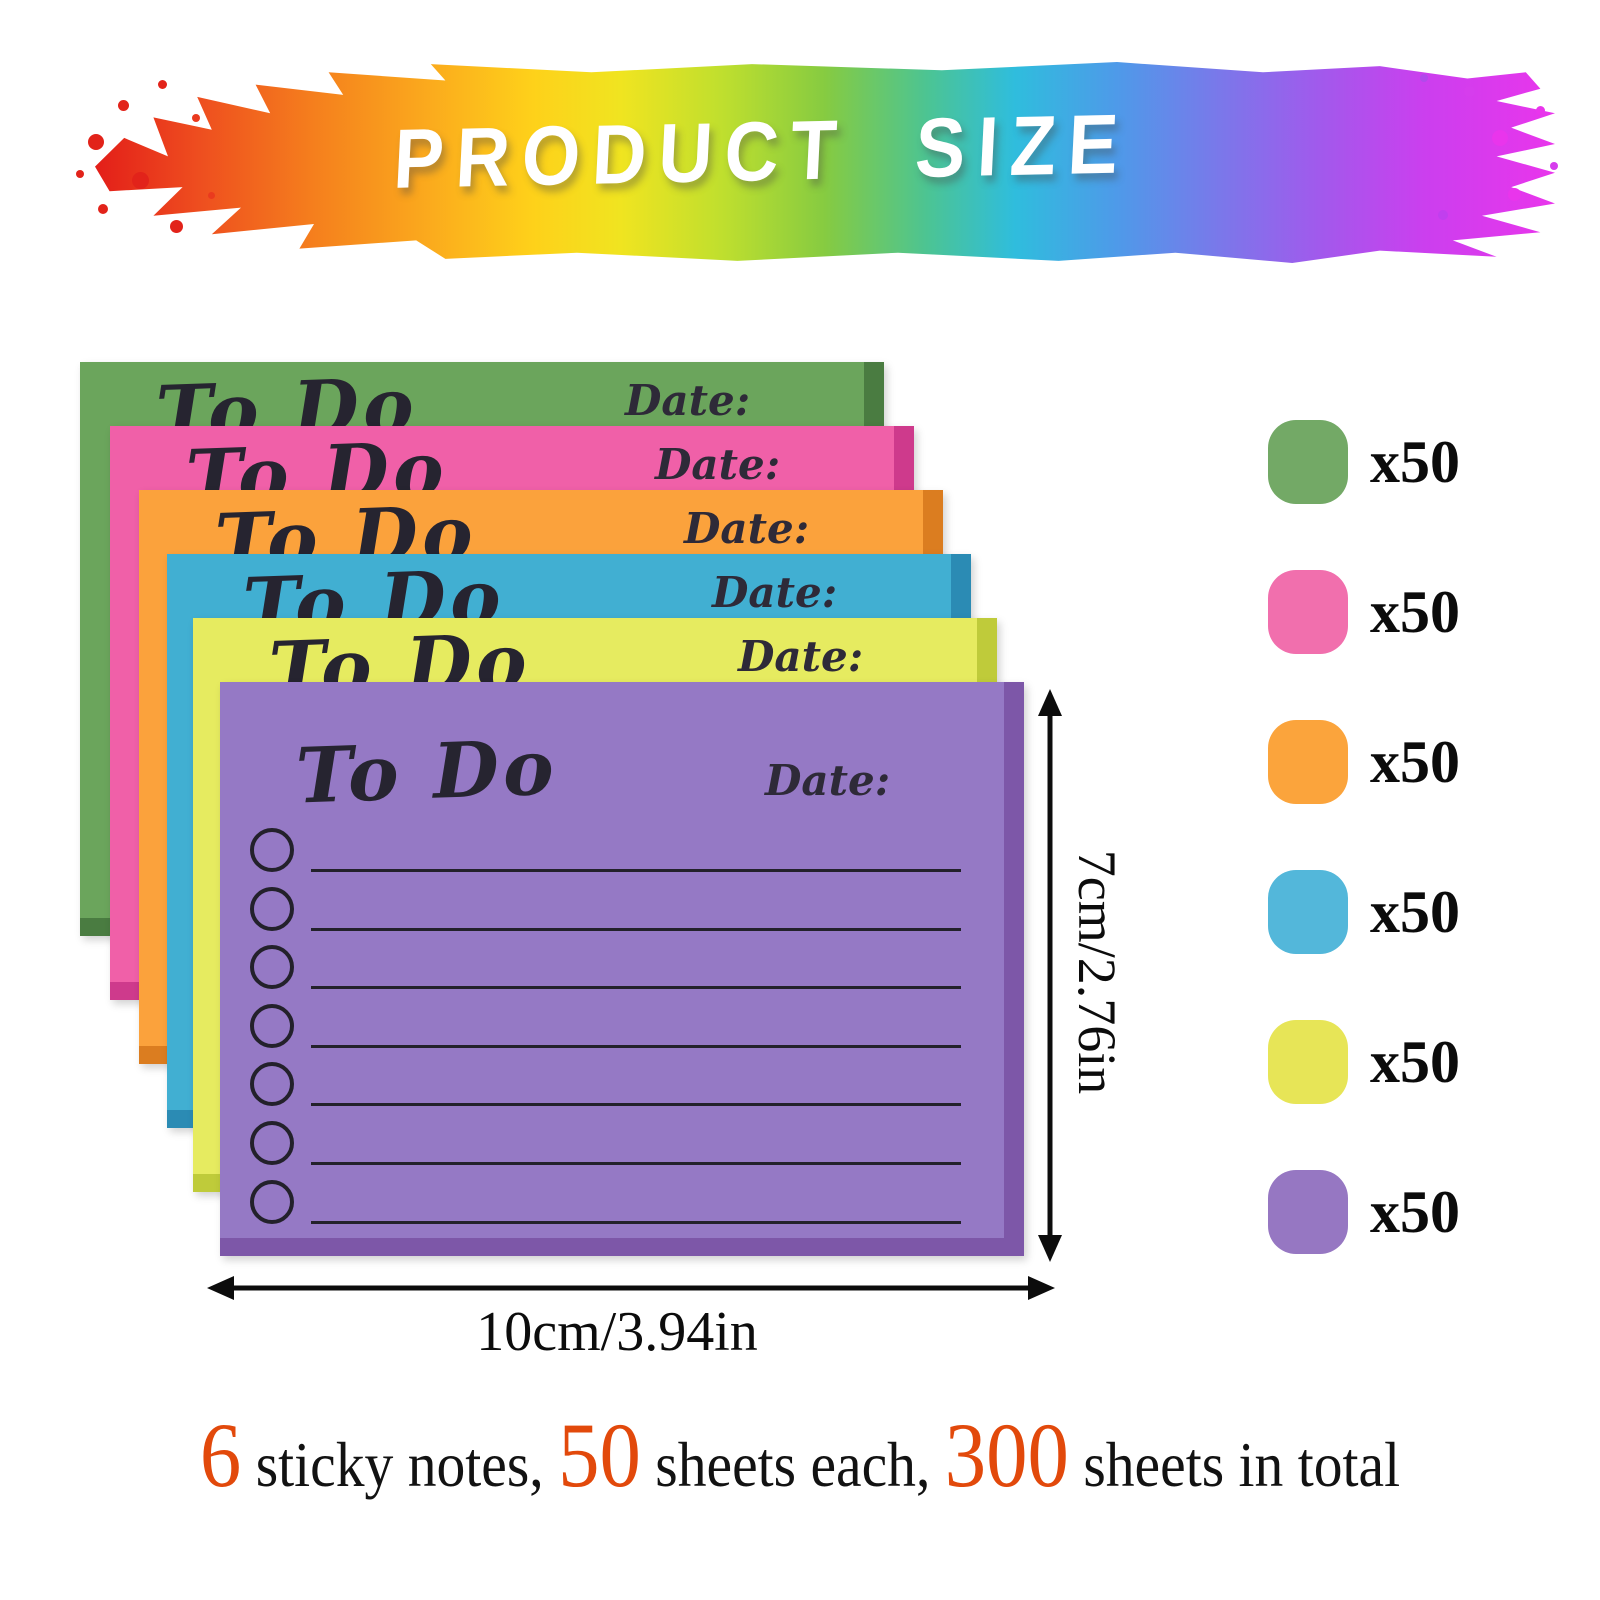  Describe the element at coordinates (1006, 1455) in the screenshot. I see `footer-number: 300` at that location.